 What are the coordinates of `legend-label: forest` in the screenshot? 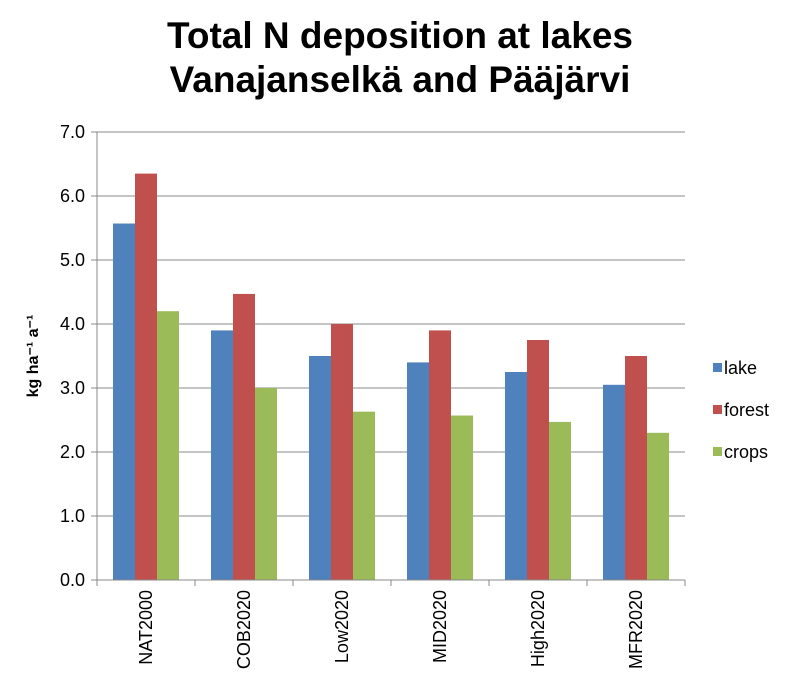 It's located at (746, 410).